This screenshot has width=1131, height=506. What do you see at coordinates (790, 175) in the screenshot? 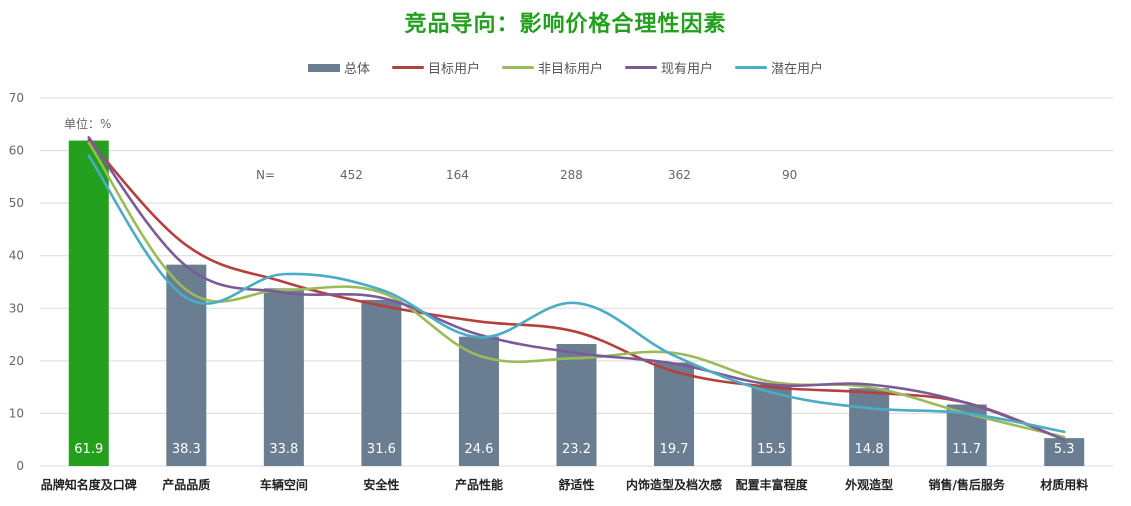
I see `n-label-value: 90` at bounding box center [790, 175].